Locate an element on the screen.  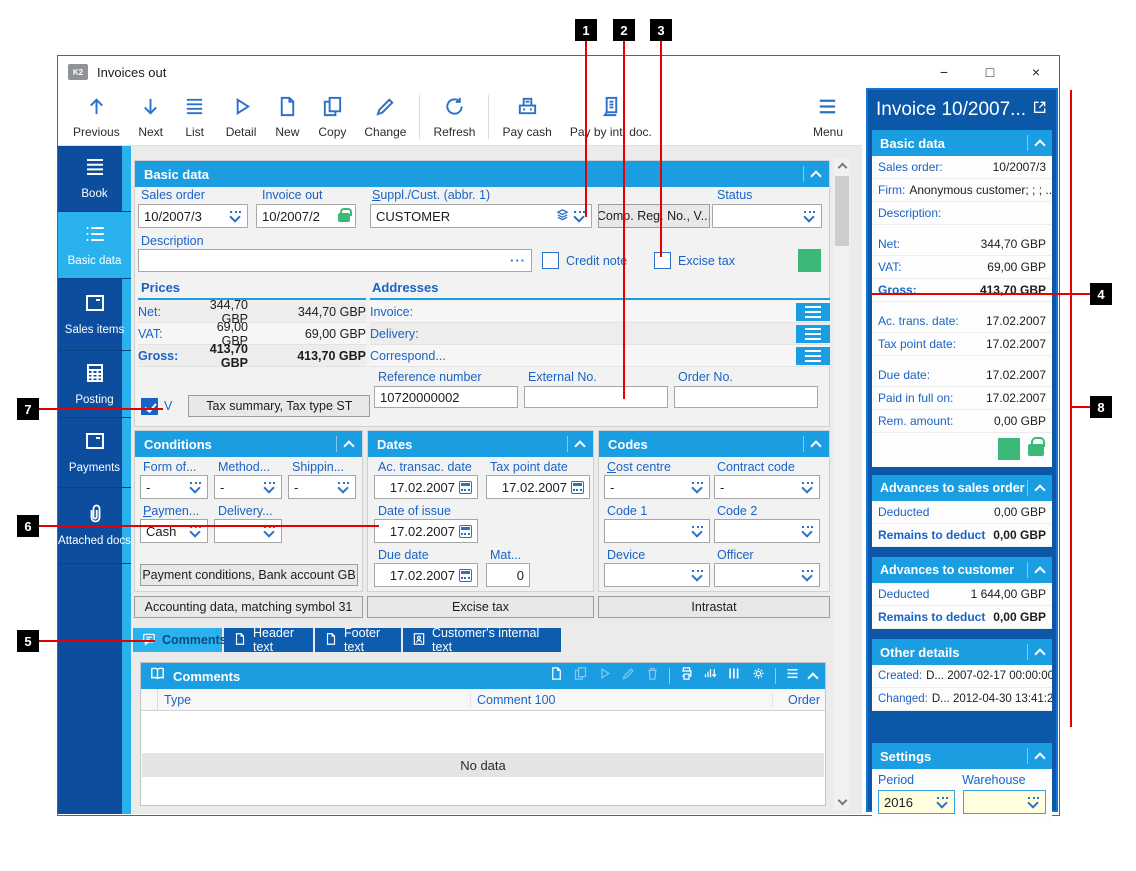
copy-button: Copy is located at coordinates (332, 117).